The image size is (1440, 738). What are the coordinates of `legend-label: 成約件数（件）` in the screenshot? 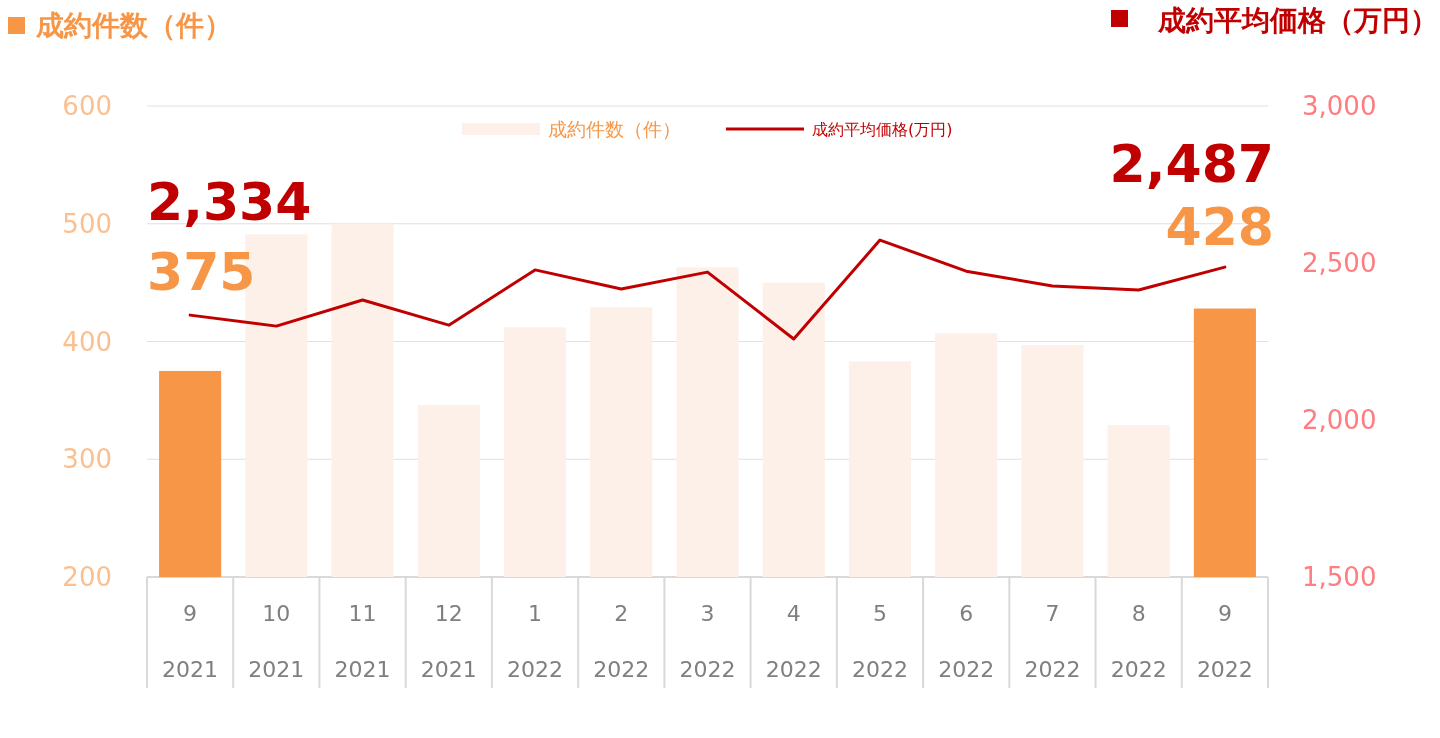 It's located at (614, 129).